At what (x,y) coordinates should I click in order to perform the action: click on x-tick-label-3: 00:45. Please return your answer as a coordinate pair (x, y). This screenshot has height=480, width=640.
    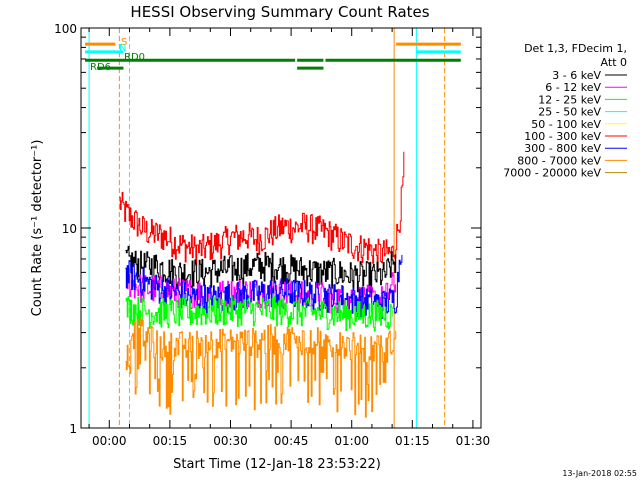
    Looking at the image, I should click on (291, 441).